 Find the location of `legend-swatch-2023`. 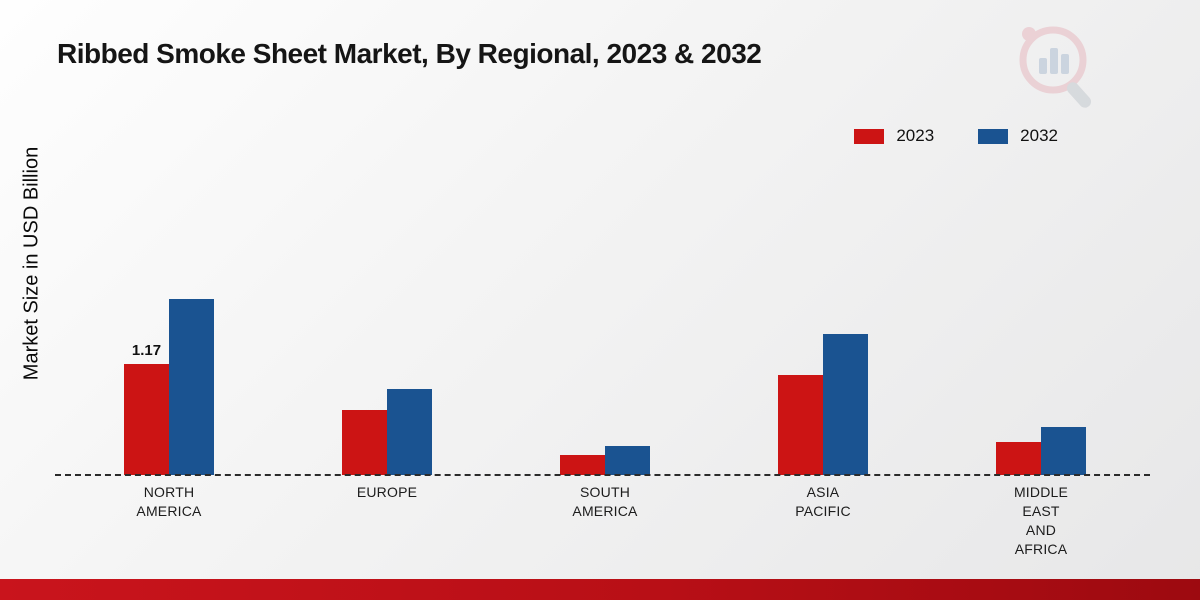

legend-swatch-2023 is located at coordinates (869, 136).